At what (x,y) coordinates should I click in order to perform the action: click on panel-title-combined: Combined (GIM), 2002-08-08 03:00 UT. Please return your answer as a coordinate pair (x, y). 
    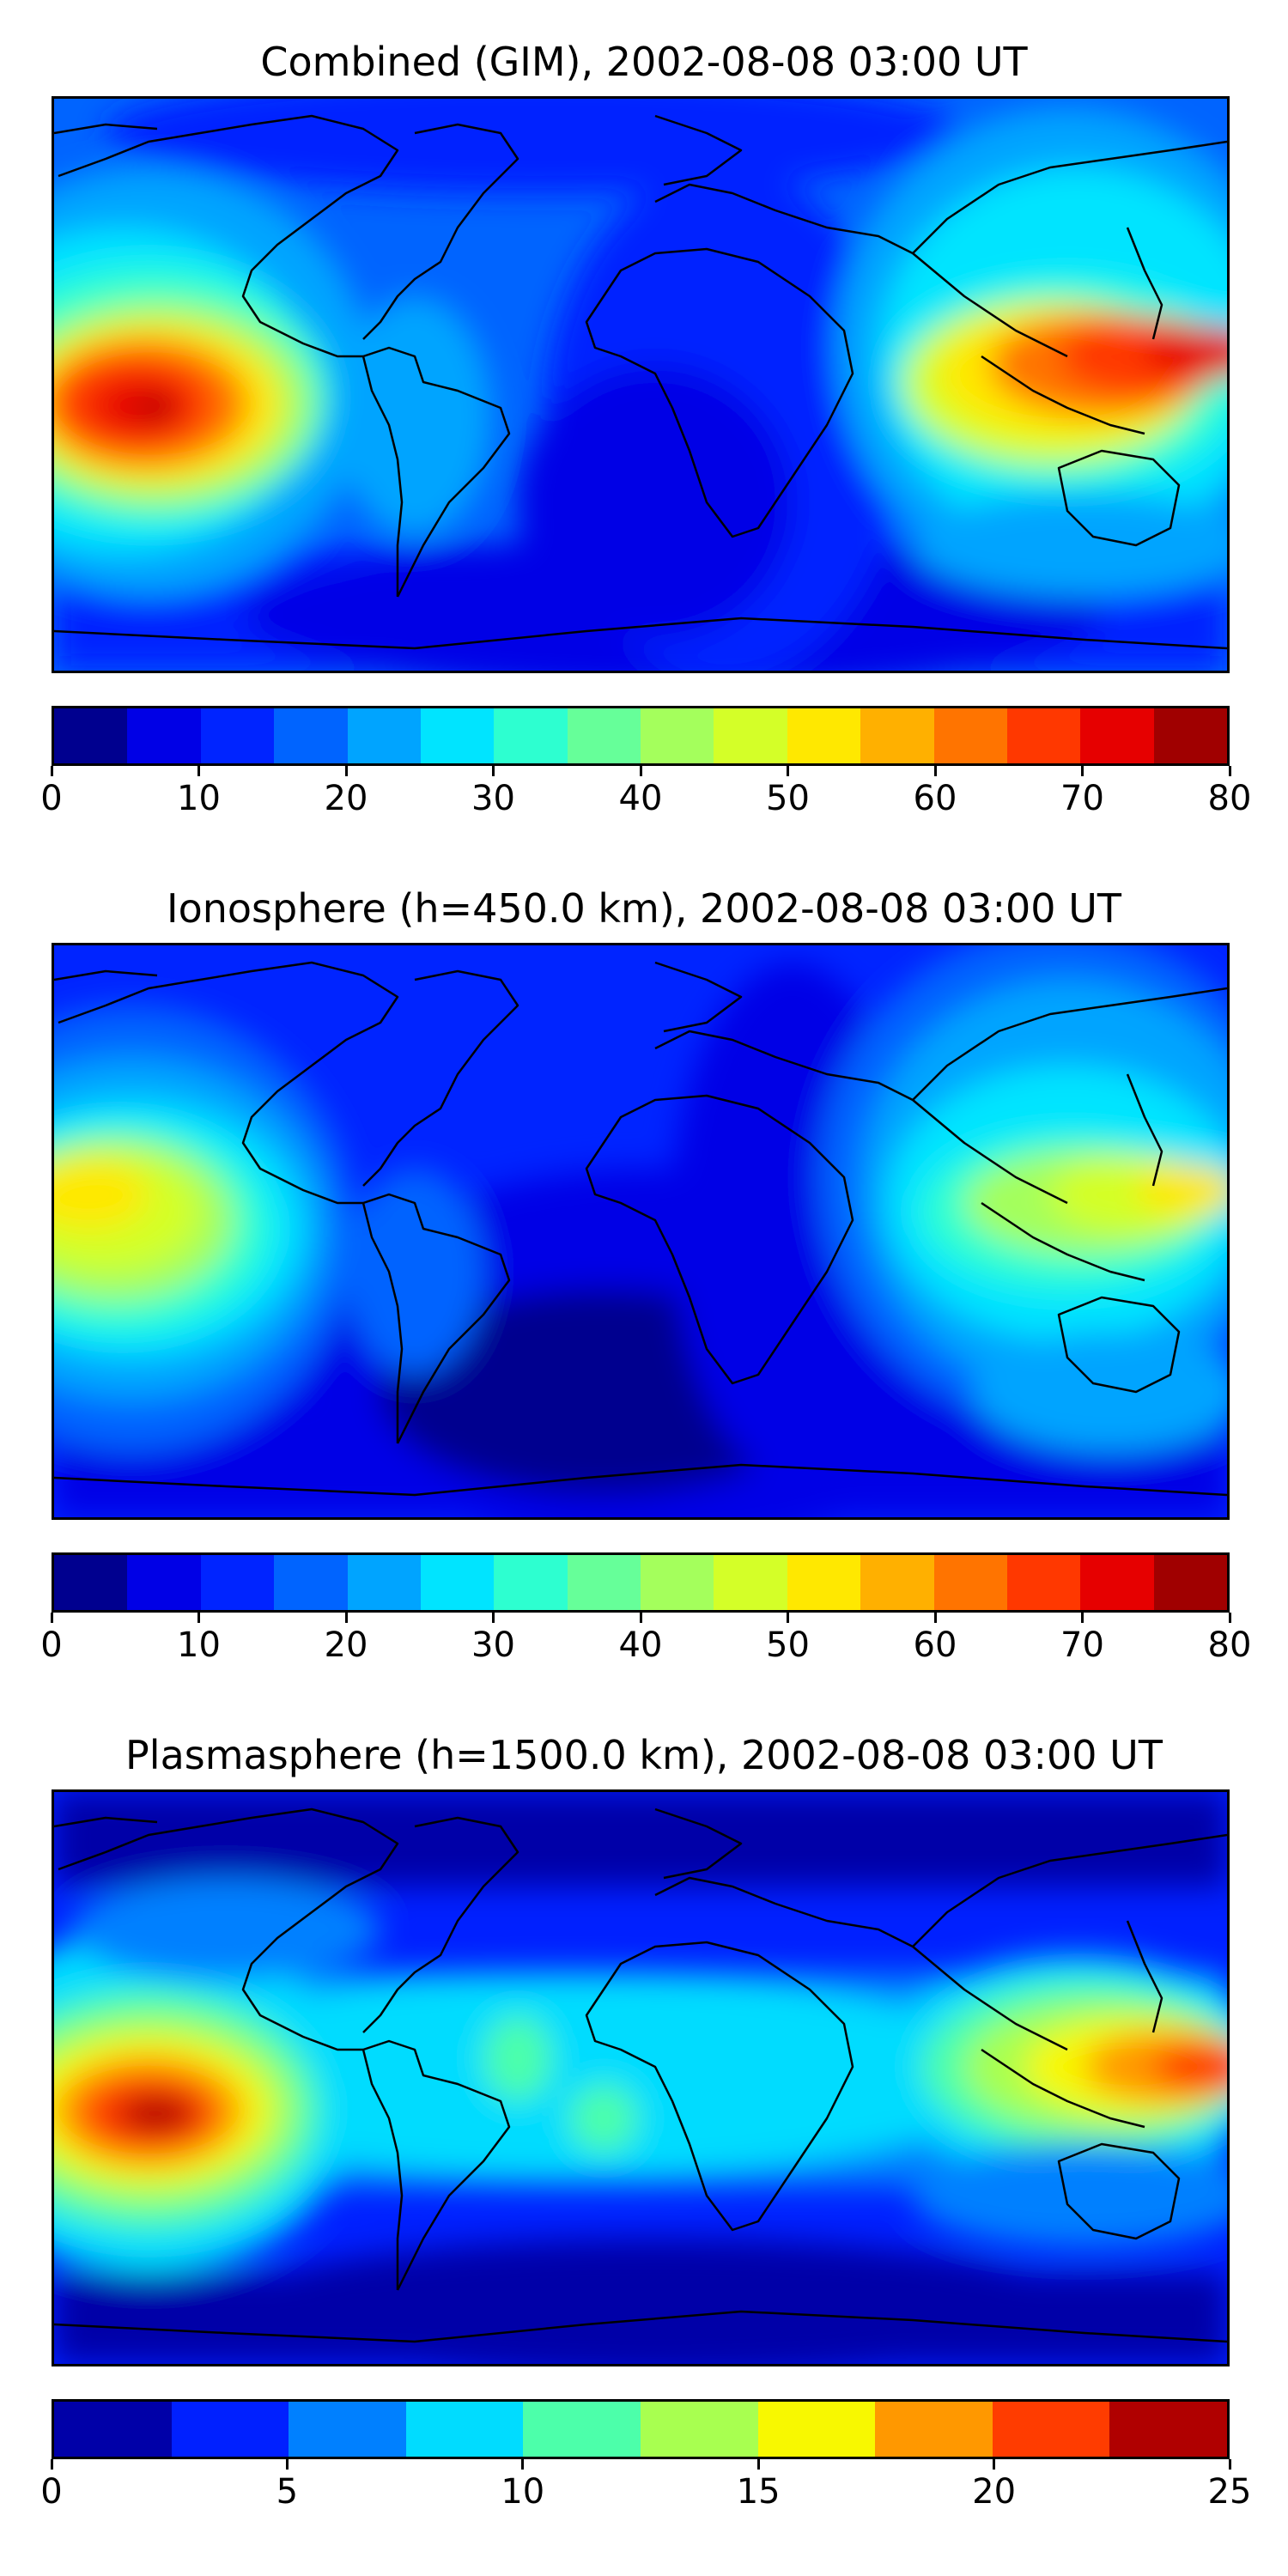
    Looking at the image, I should click on (644, 62).